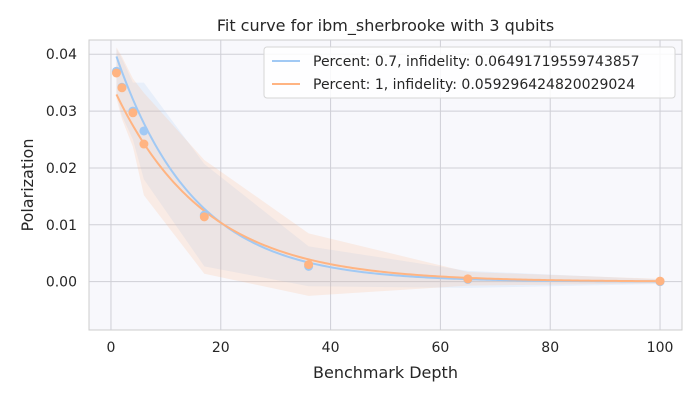 This screenshot has width=700, height=400. Describe the element at coordinates (61, 283) in the screenshot. I see `y-tick-label: 0.00` at that location.